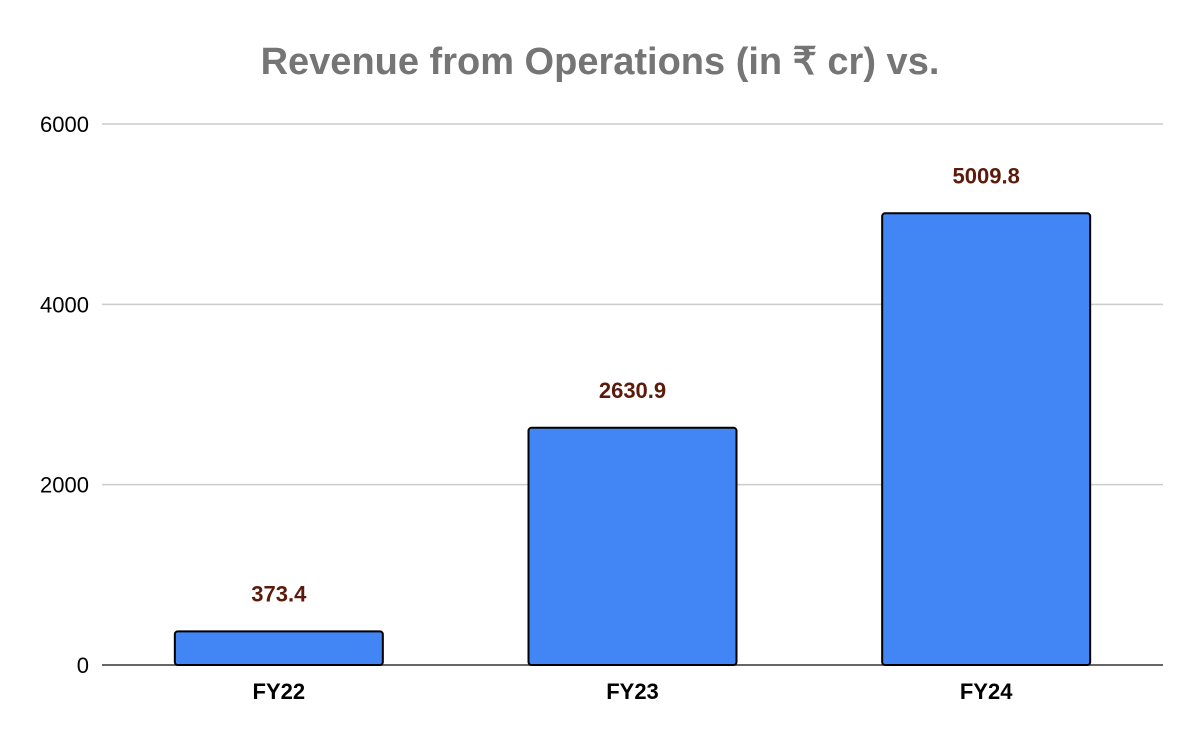 This screenshot has width=1200, height=742. Describe the element at coordinates (278, 648) in the screenshot. I see `bar-fy22` at that location.